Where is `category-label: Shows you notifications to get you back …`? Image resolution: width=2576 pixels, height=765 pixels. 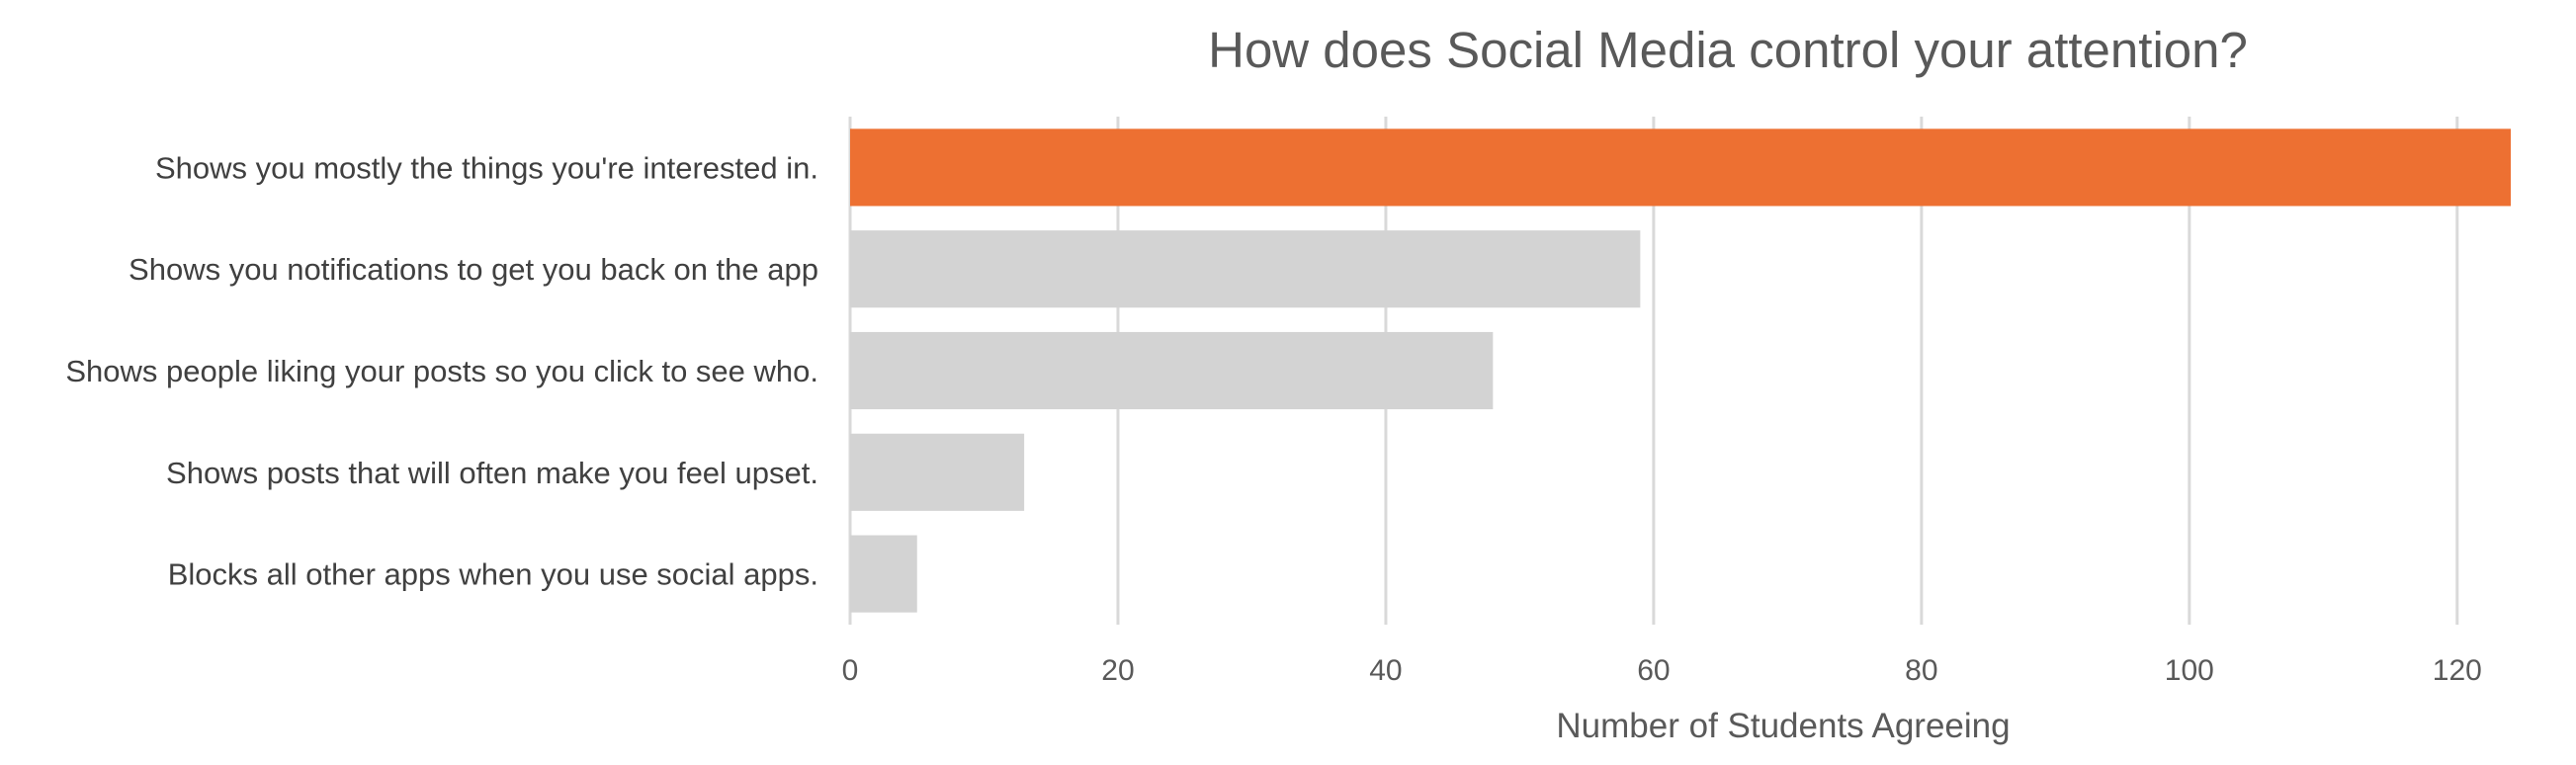 category-label: Shows you notifications to get you back … is located at coordinates (473, 269).